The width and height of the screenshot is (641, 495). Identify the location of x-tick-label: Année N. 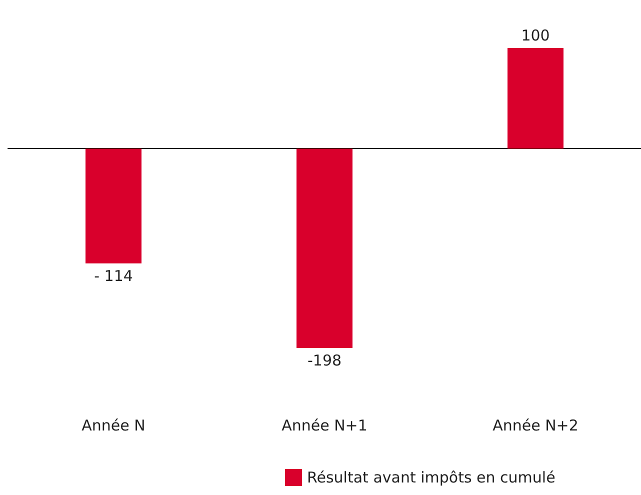
(114, 425).